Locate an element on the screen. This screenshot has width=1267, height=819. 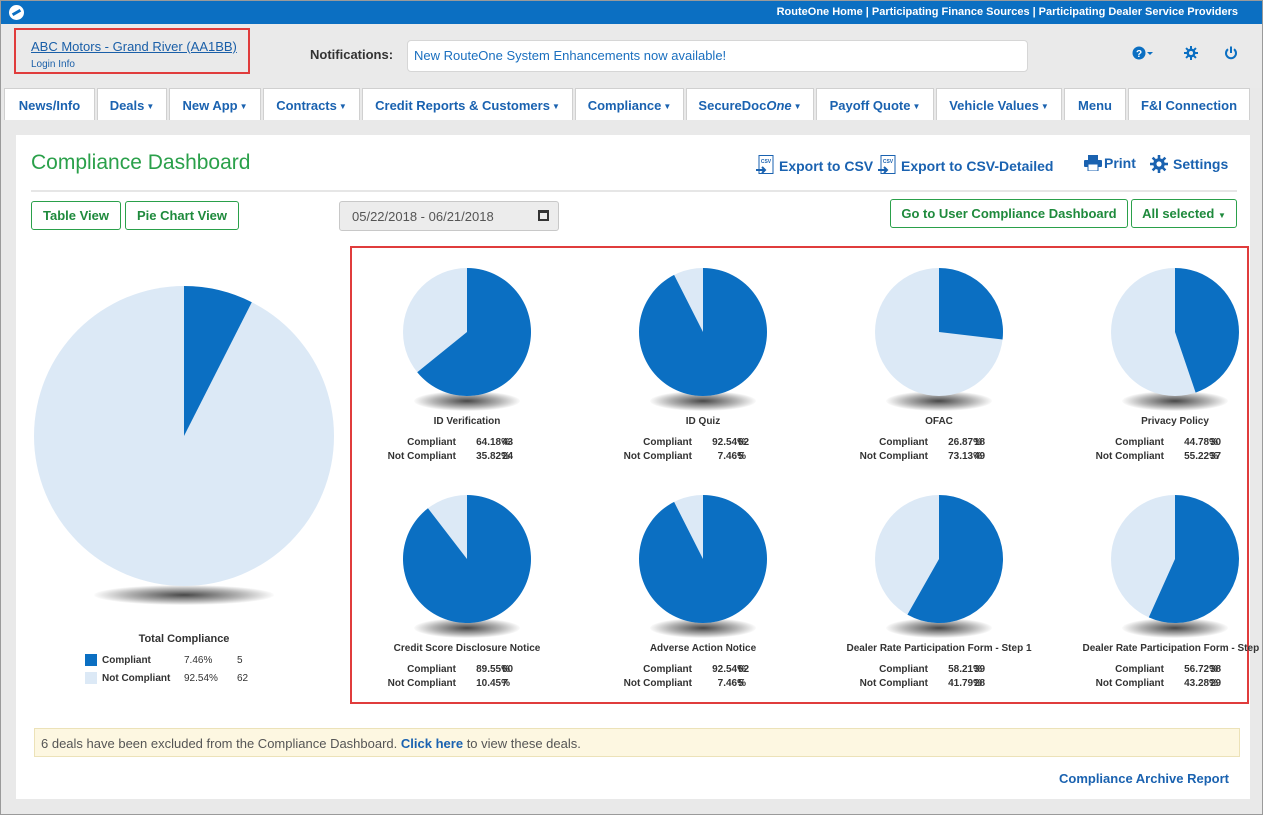
user-compliance-dashboard-button: Go to User Compliance Dashboard is located at coordinates (1009, 213).